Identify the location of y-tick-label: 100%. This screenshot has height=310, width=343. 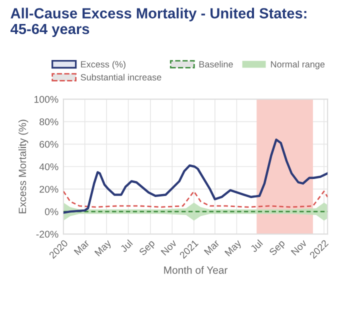
(46, 99).